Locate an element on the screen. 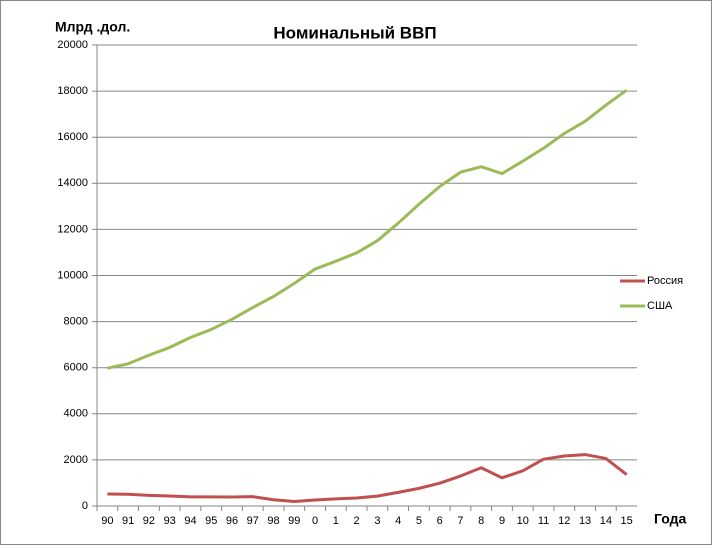 The image size is (712, 545). x-tick-label: 93 is located at coordinates (170, 521).